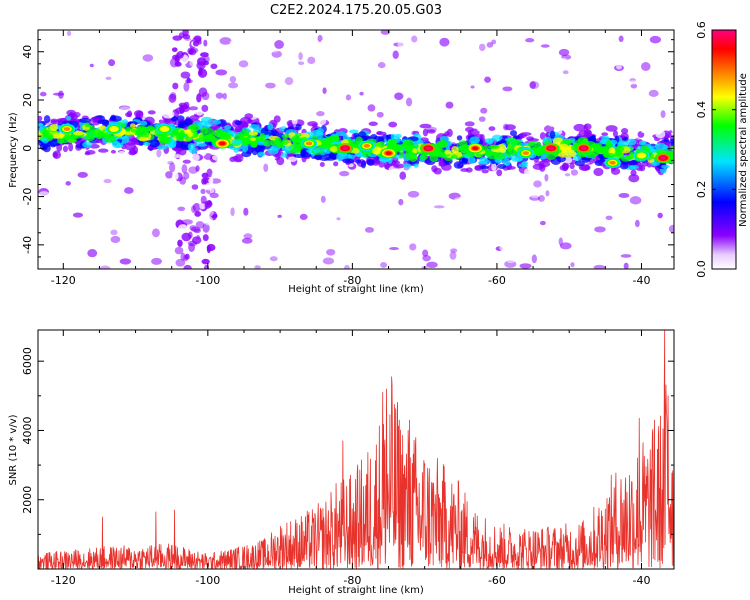  What do you see at coordinates (27, 245) in the screenshot?
I see `y-tick-label-spec: -40` at bounding box center [27, 245].